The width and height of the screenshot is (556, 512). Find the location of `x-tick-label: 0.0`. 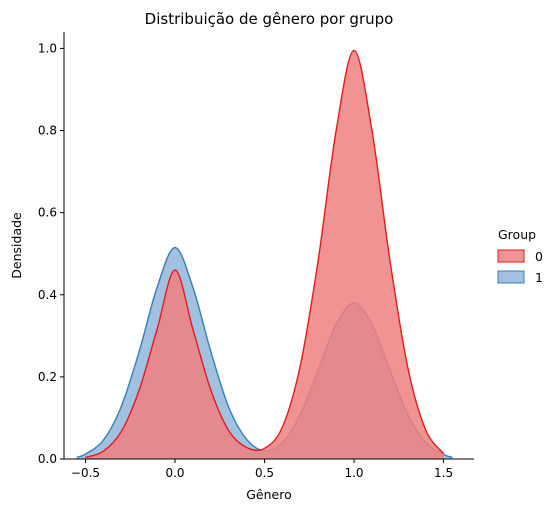

x-tick-label: 0.0 is located at coordinates (174, 473).